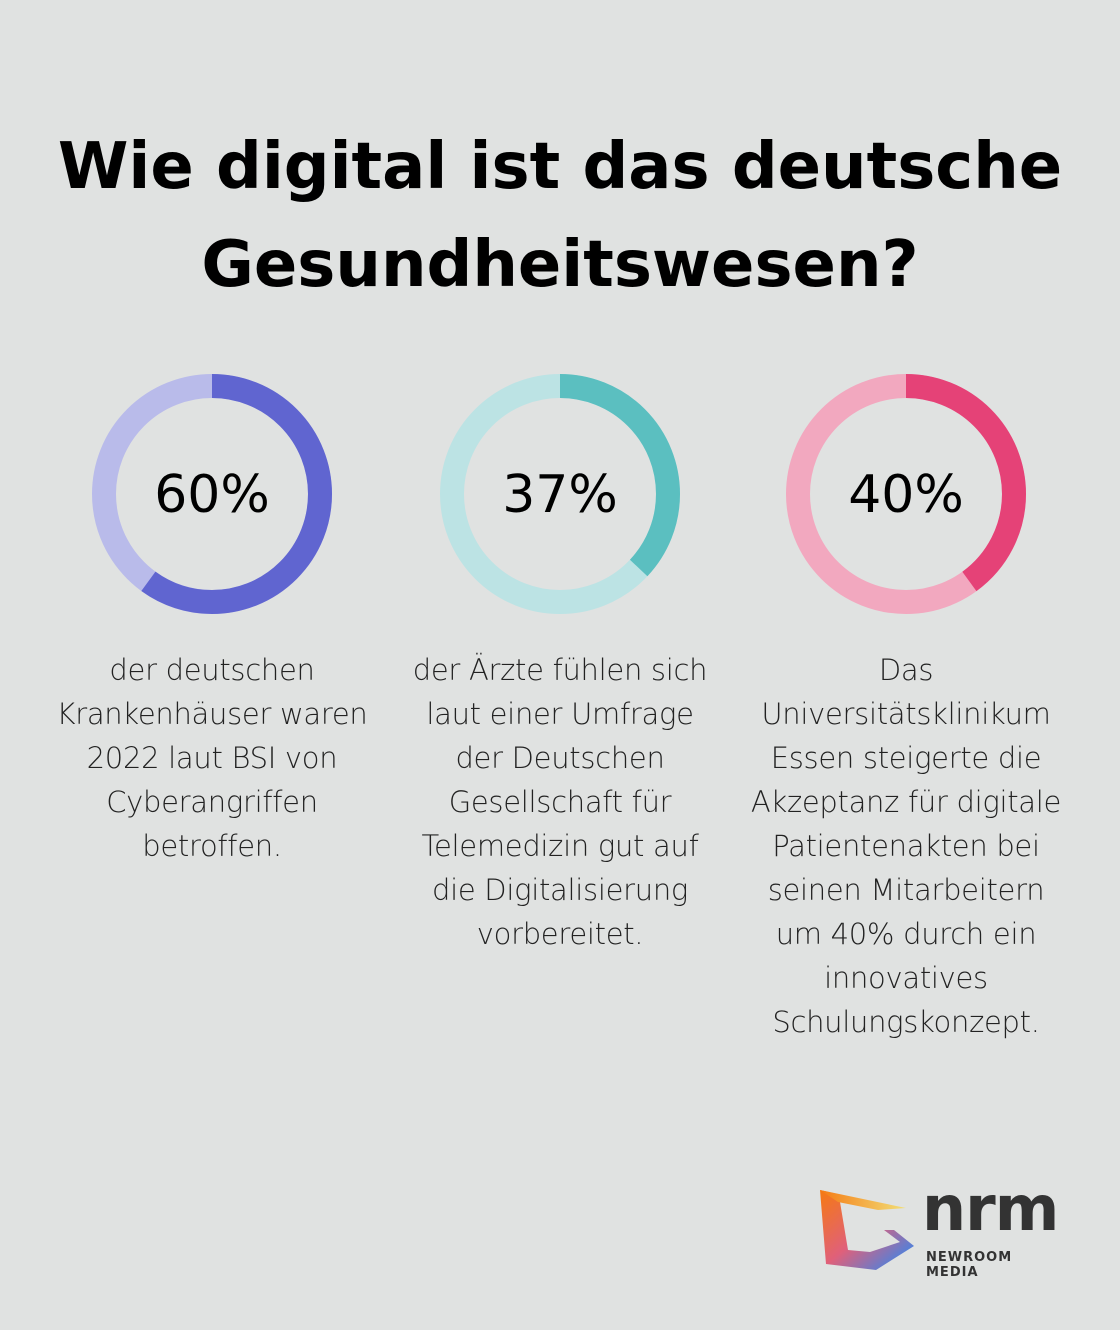 The height and width of the screenshot is (1330, 1120). I want to click on donut-chart-1: 60%, so click(212, 494).